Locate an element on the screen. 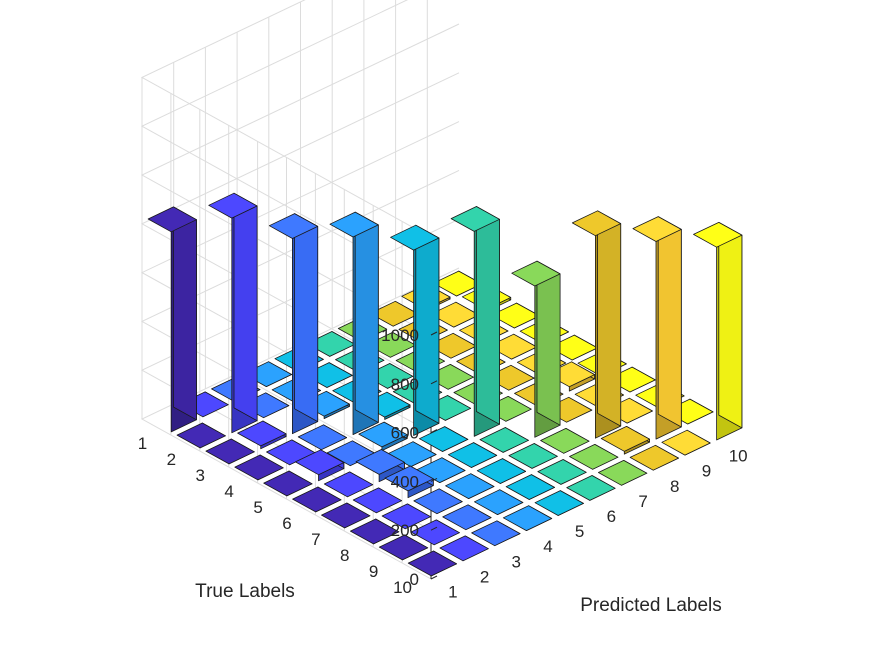 The image size is (875, 656). y-tick-label: 7 is located at coordinates (315, 539).